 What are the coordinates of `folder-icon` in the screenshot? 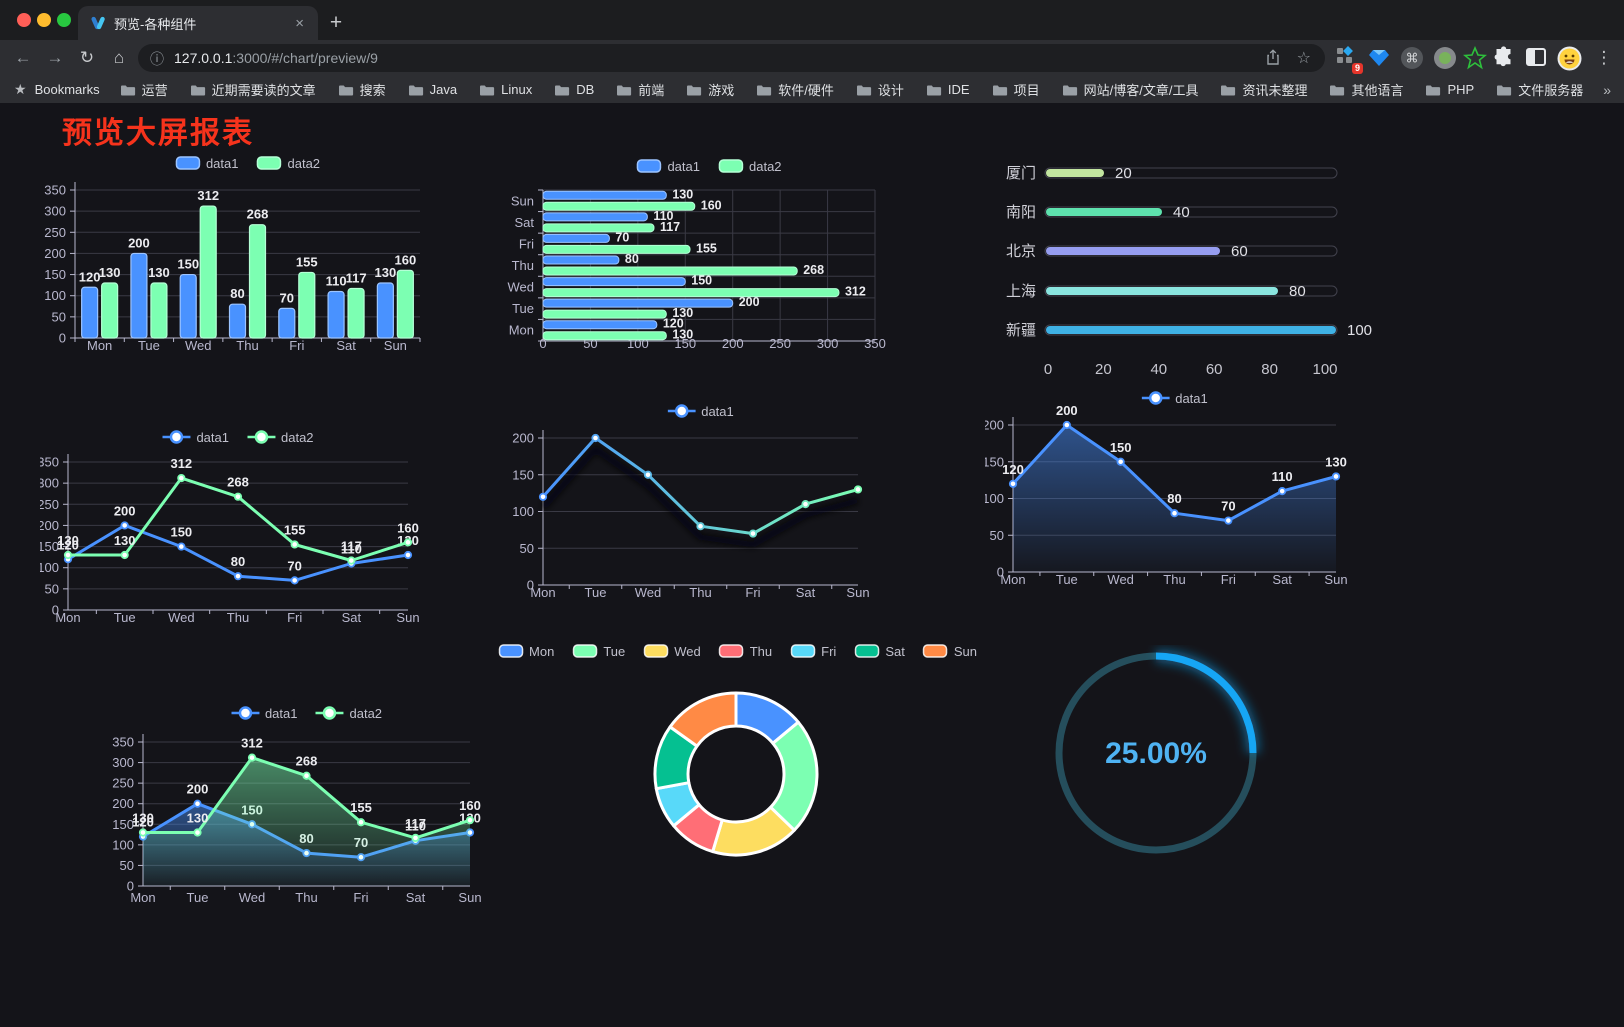 It's located at (345, 90).